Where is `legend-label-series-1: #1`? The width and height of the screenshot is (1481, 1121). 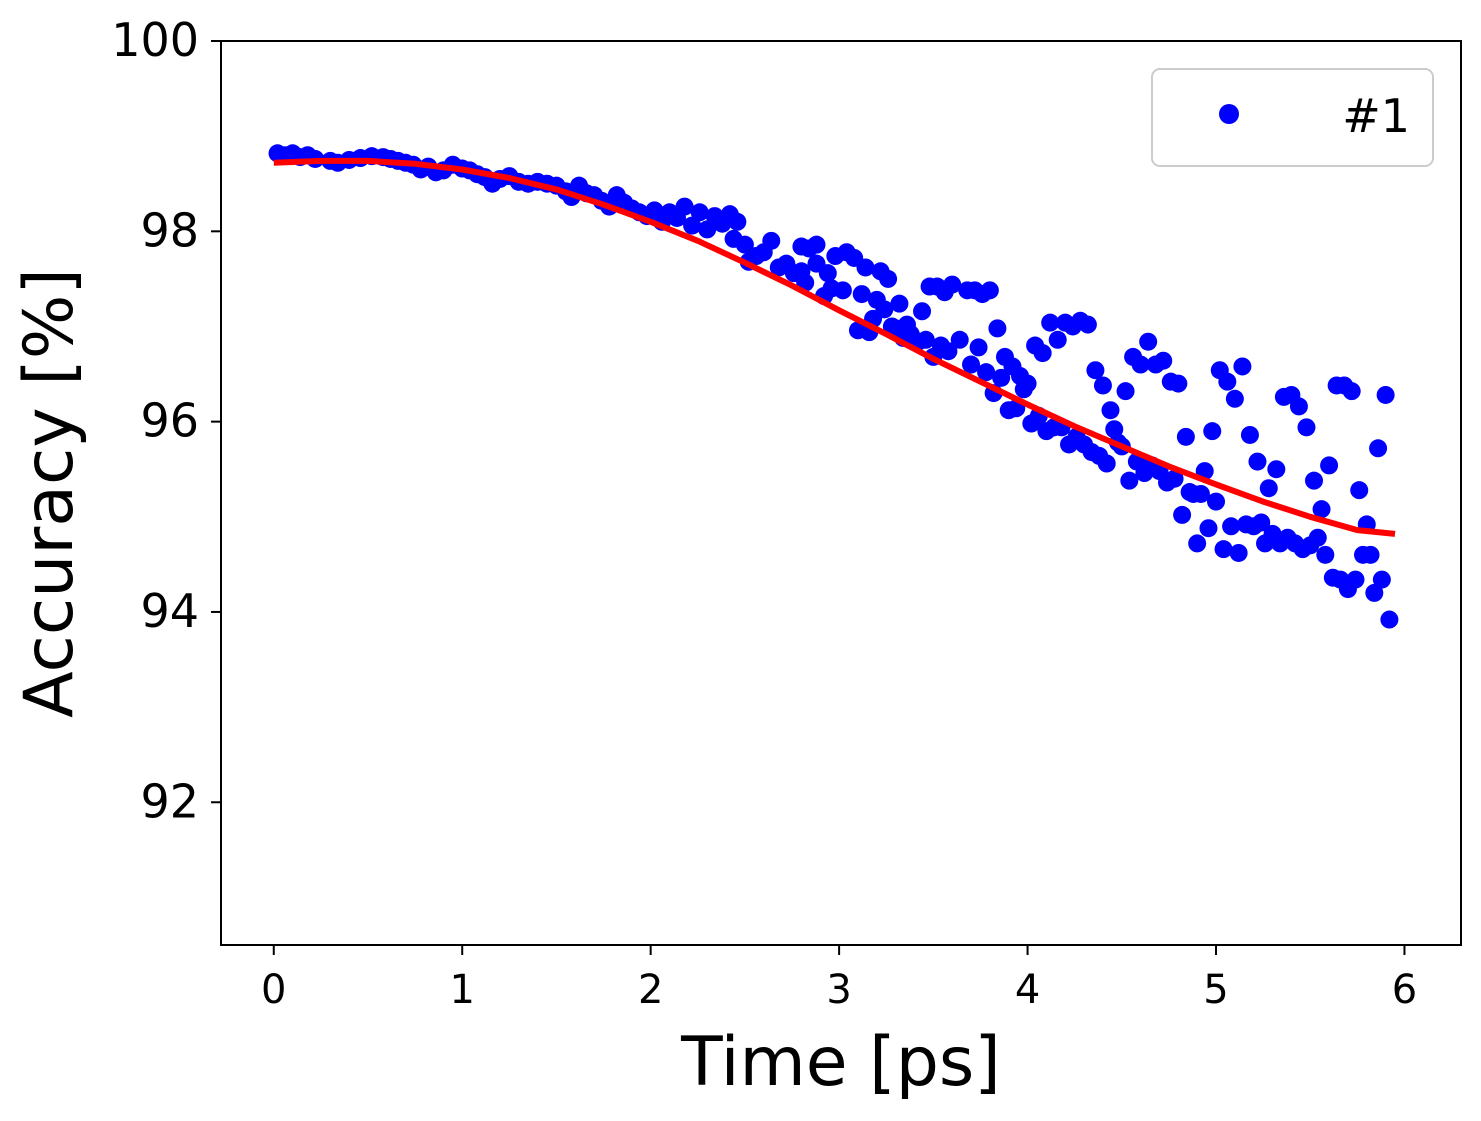 legend-label-series-1: #1 is located at coordinates (1376, 116).